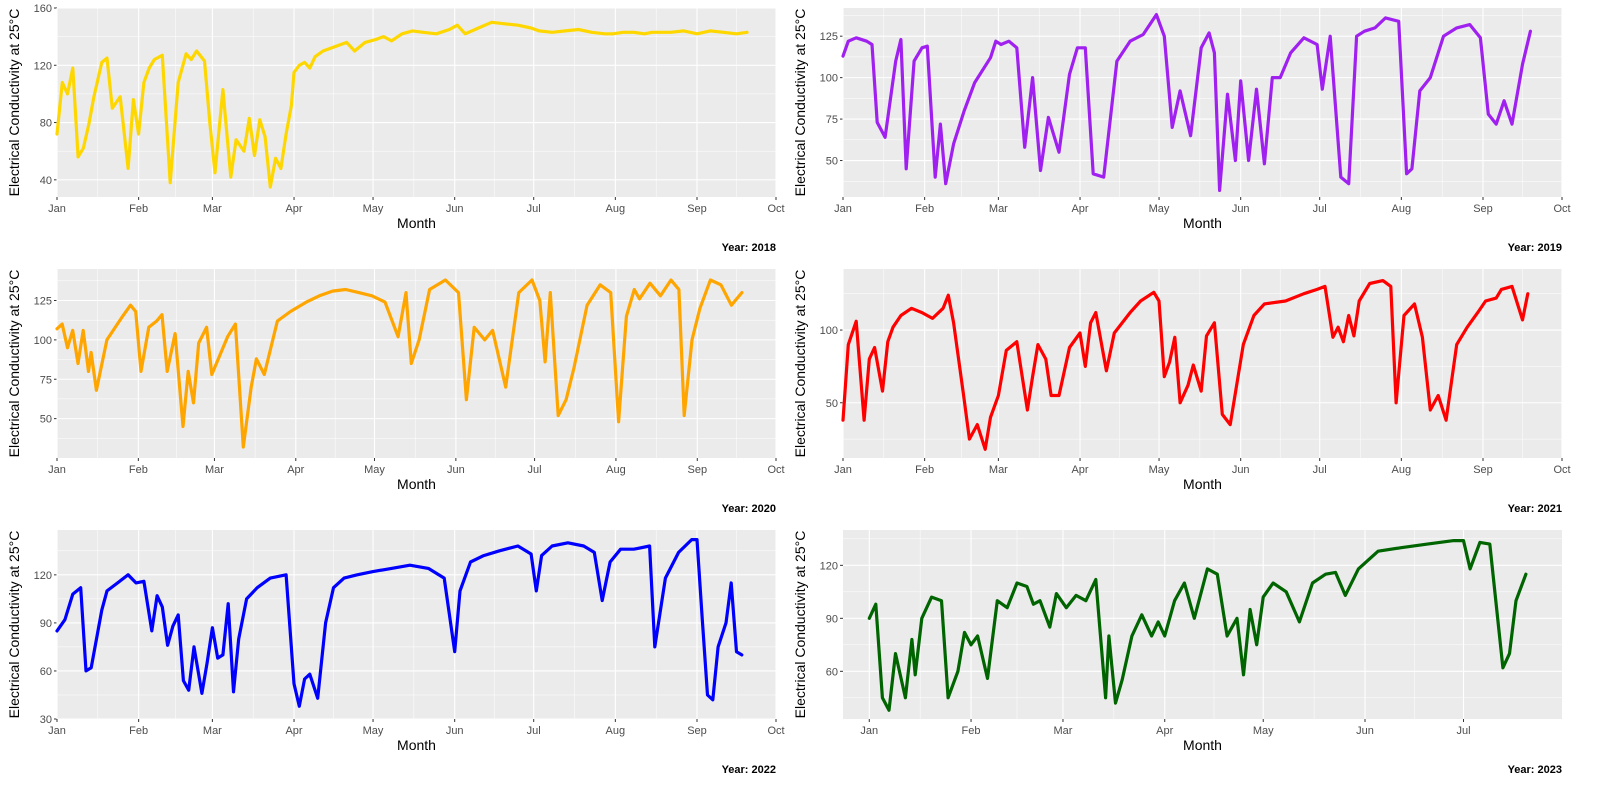 The image size is (1600, 800). What do you see at coordinates (749, 509) in the screenshot?
I see `year-caption: Year: 2020` at bounding box center [749, 509].